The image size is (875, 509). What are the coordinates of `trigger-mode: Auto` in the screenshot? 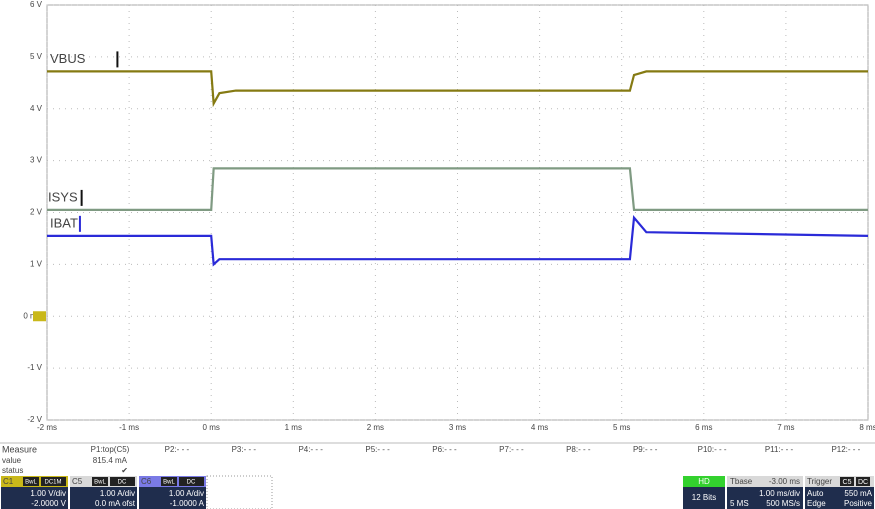 It's located at (815, 493).